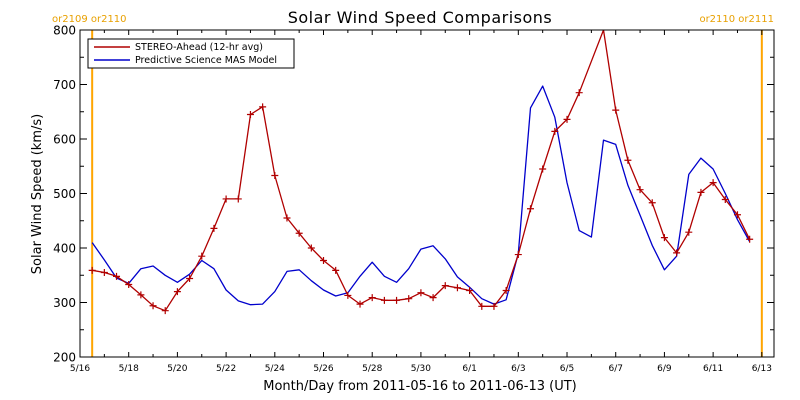 Image resolution: width=800 pixels, height=400 pixels. Describe the element at coordinates (421, 369) in the screenshot. I see `x-tick-label: 5/30` at that location.